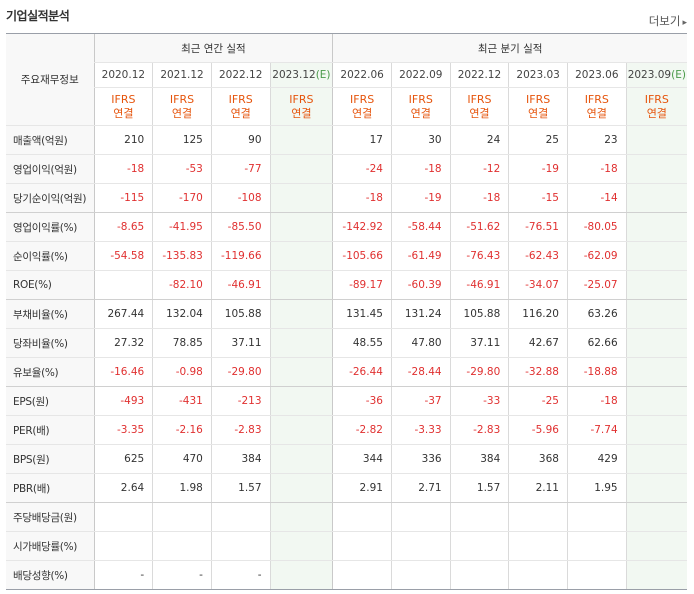 The height and width of the screenshot is (594, 694). Describe the element at coordinates (479, 140) in the screenshot. I see `table-cell: 24` at that location.